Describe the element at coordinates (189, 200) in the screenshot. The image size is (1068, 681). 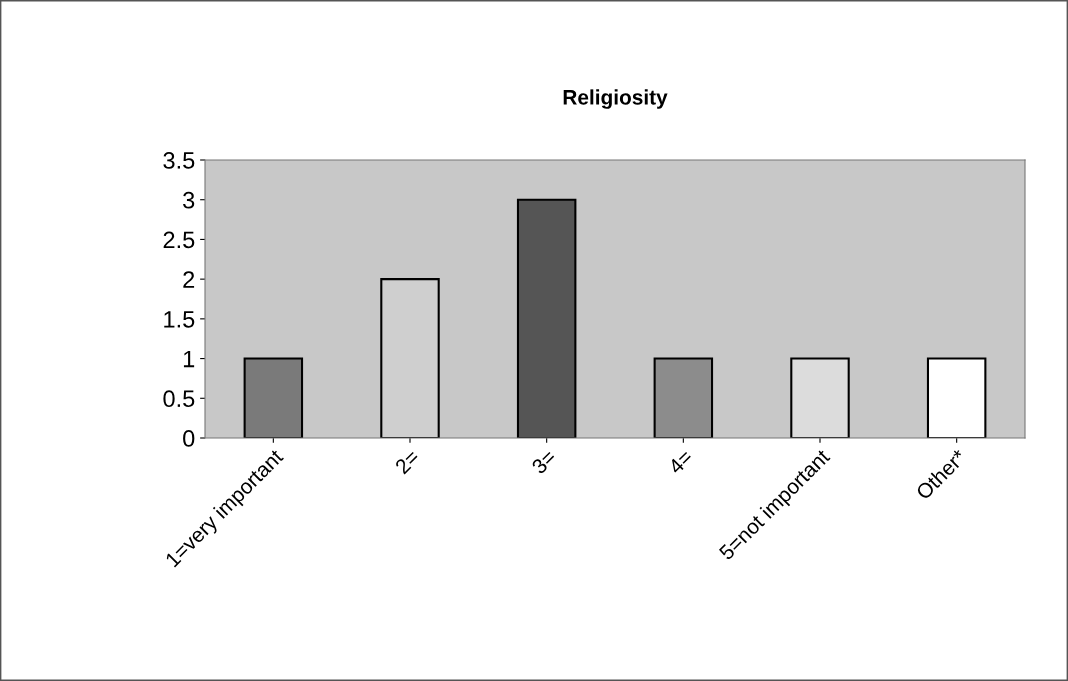
I see `y-tick-label: 3` at that location.